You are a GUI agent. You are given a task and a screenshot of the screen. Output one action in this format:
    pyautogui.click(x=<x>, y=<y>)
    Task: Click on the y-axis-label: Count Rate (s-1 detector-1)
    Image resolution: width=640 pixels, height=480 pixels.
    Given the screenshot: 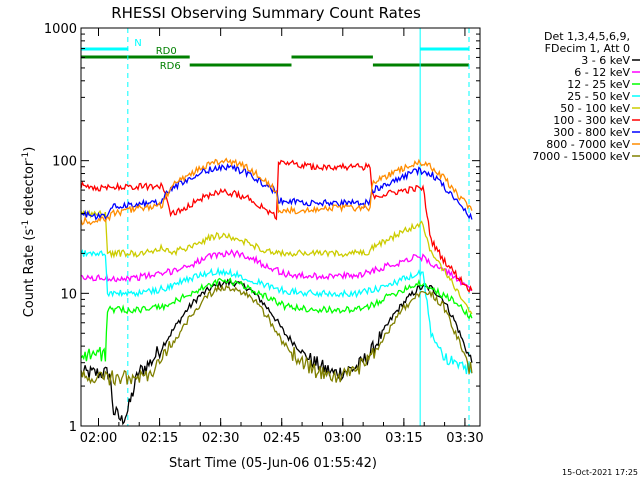 What is the action you would take?
    pyautogui.click(x=29, y=232)
    